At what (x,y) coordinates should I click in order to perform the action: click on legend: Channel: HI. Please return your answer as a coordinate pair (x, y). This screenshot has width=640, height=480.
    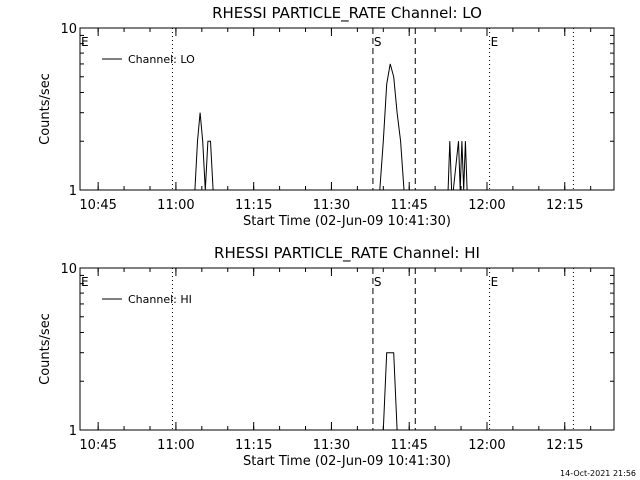
    Looking at the image, I should click on (147, 299).